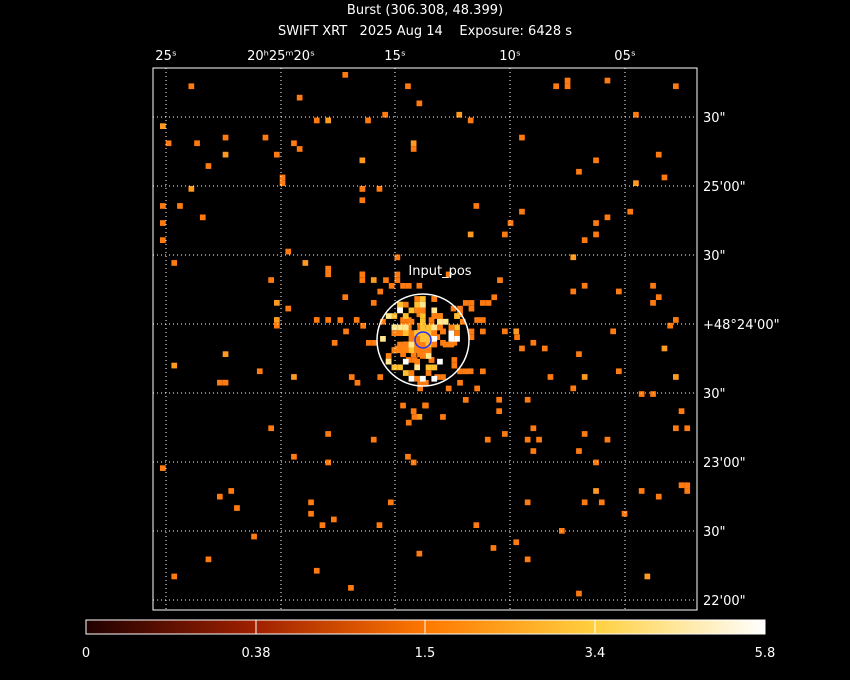  I want to click on top-tick-label: 10ˢ, so click(510, 56).